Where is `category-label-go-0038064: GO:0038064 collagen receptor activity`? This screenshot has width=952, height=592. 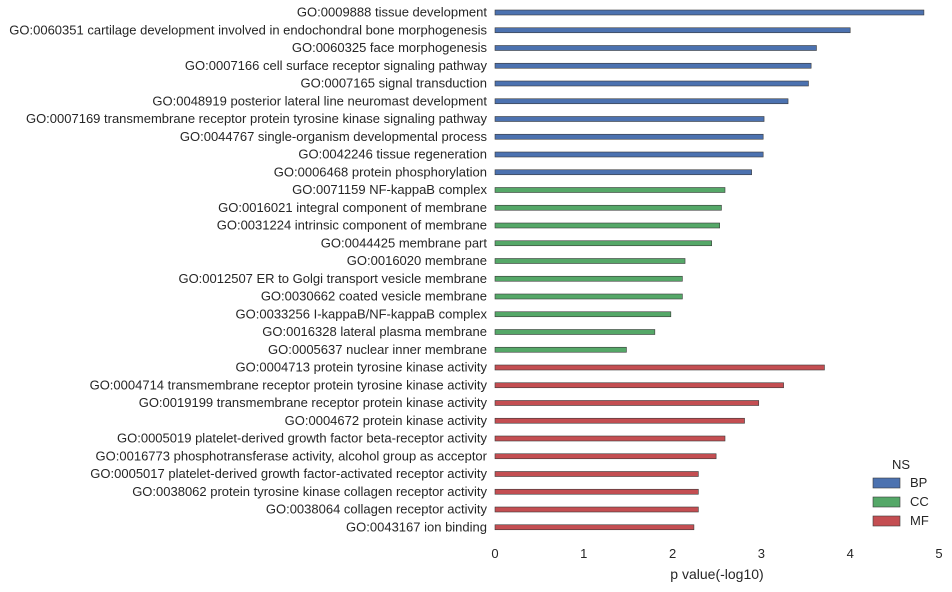 category-label-go-0038064: GO:0038064 collagen receptor activity is located at coordinates (377, 509).